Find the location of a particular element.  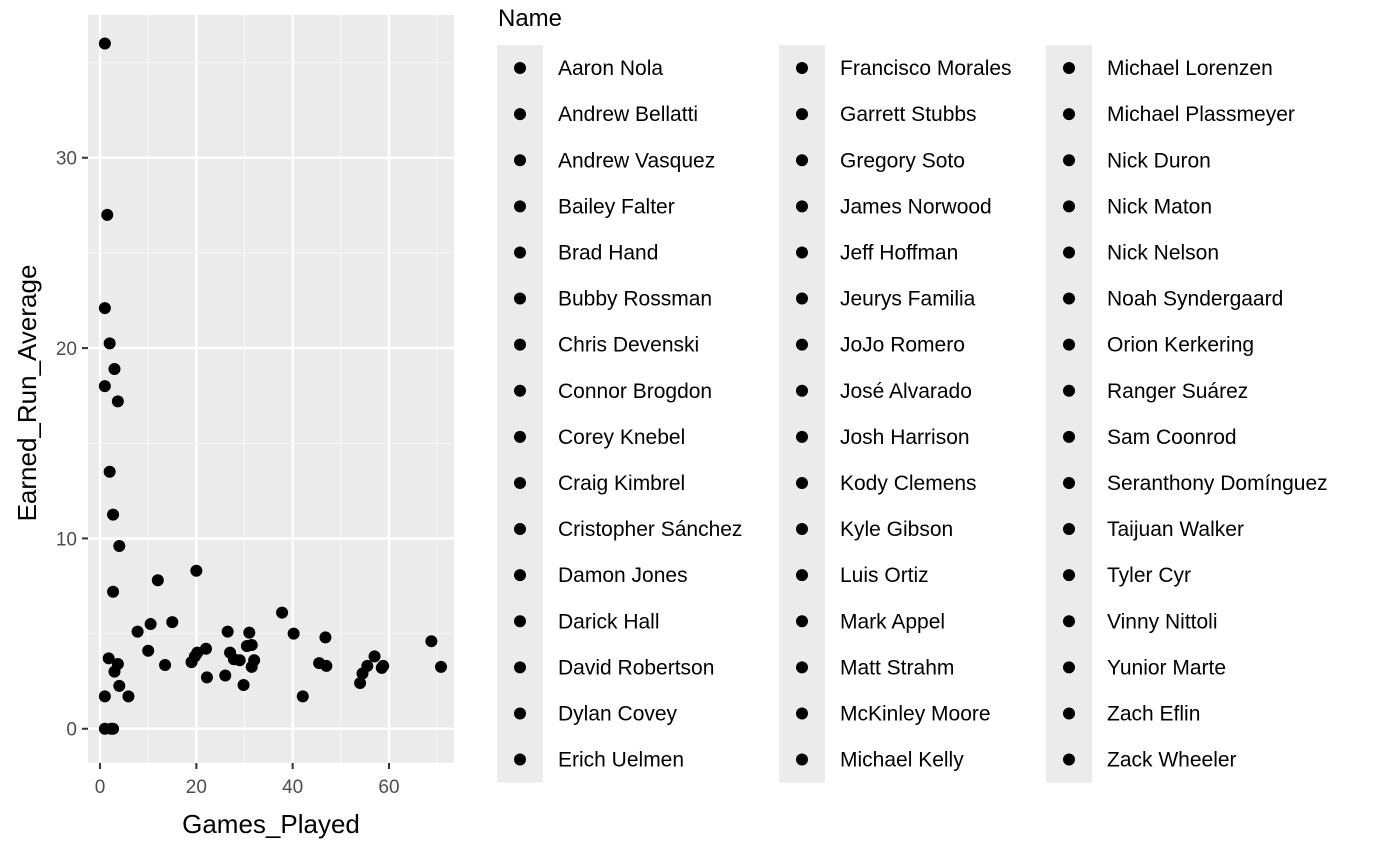

legend-label: Ranger Suárez is located at coordinates (1177, 391).